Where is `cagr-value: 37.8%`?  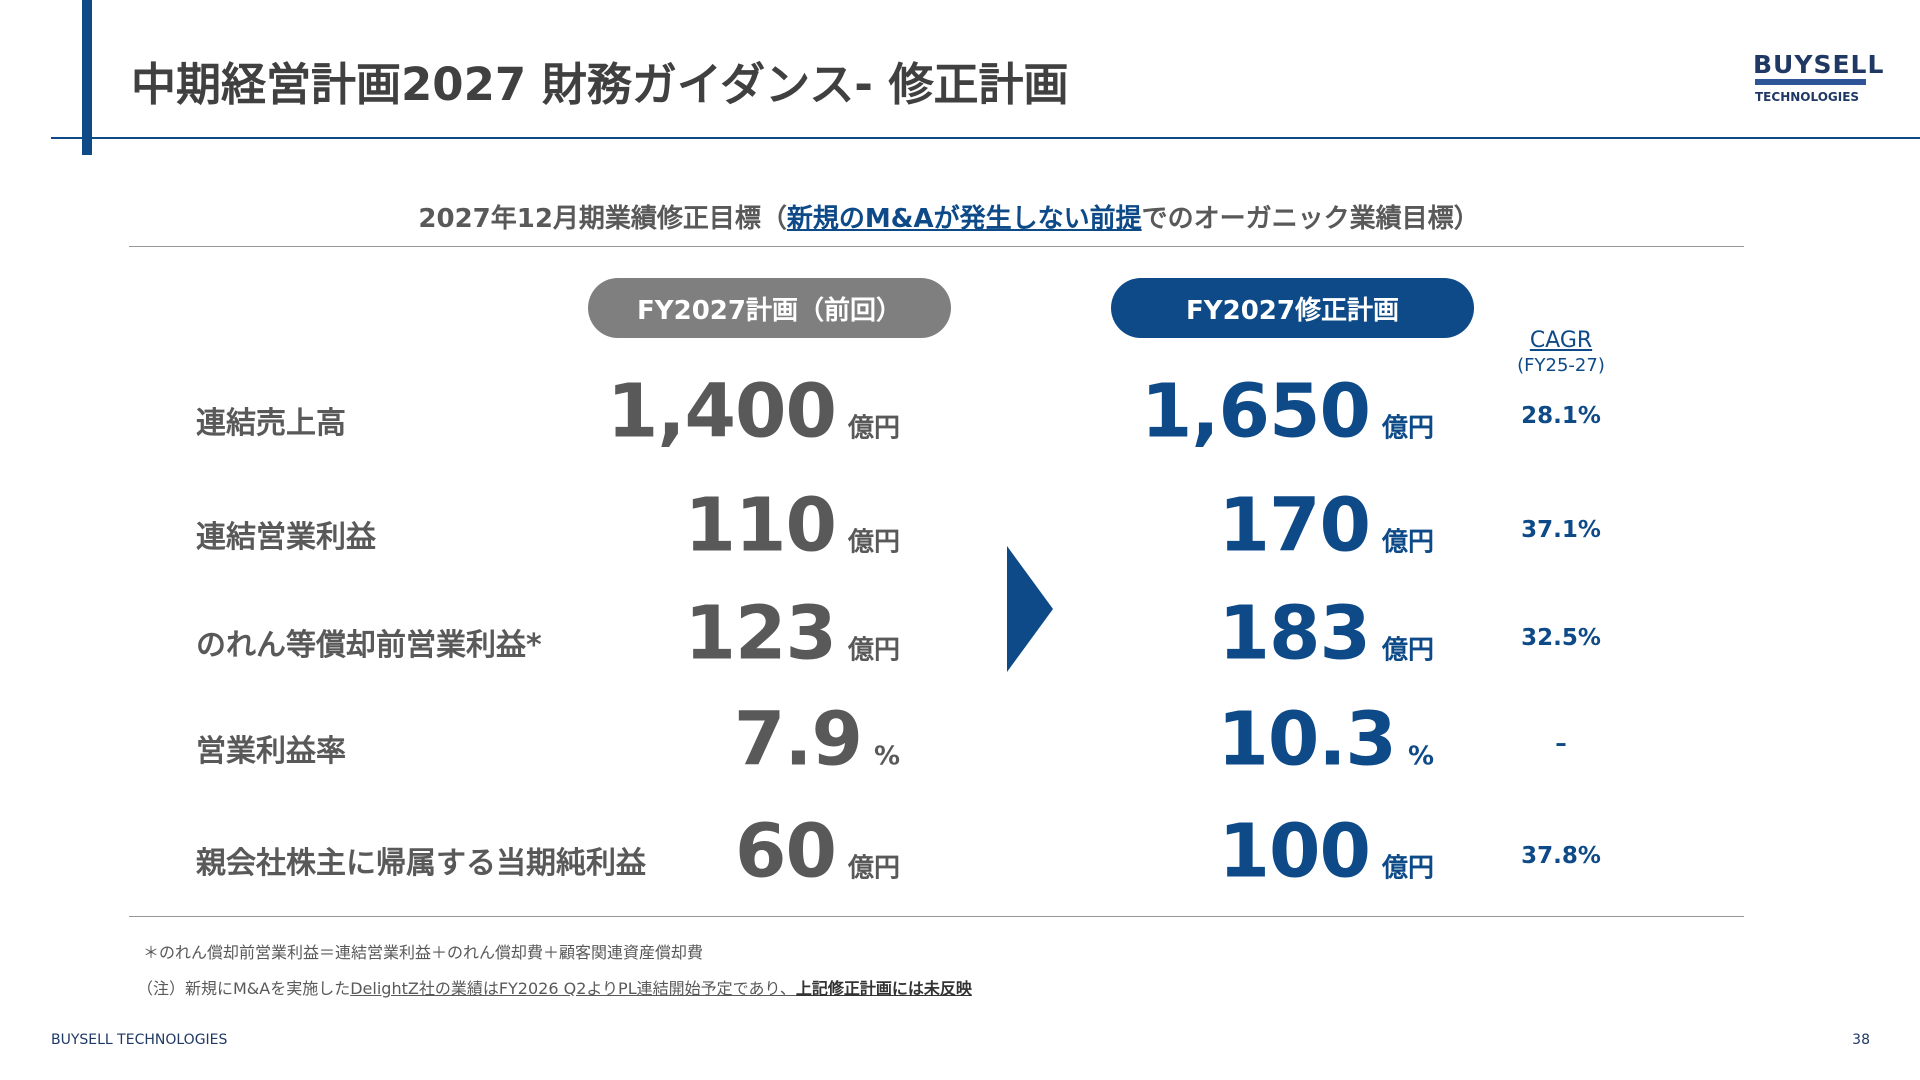
cagr-value: 37.8% is located at coordinates (1561, 856).